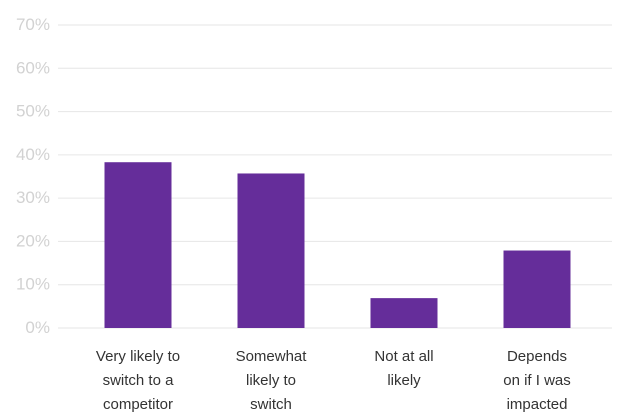 This screenshot has width=618, height=416. What do you see at coordinates (33, 154) in the screenshot?
I see `y-tick-label: 40%` at bounding box center [33, 154].